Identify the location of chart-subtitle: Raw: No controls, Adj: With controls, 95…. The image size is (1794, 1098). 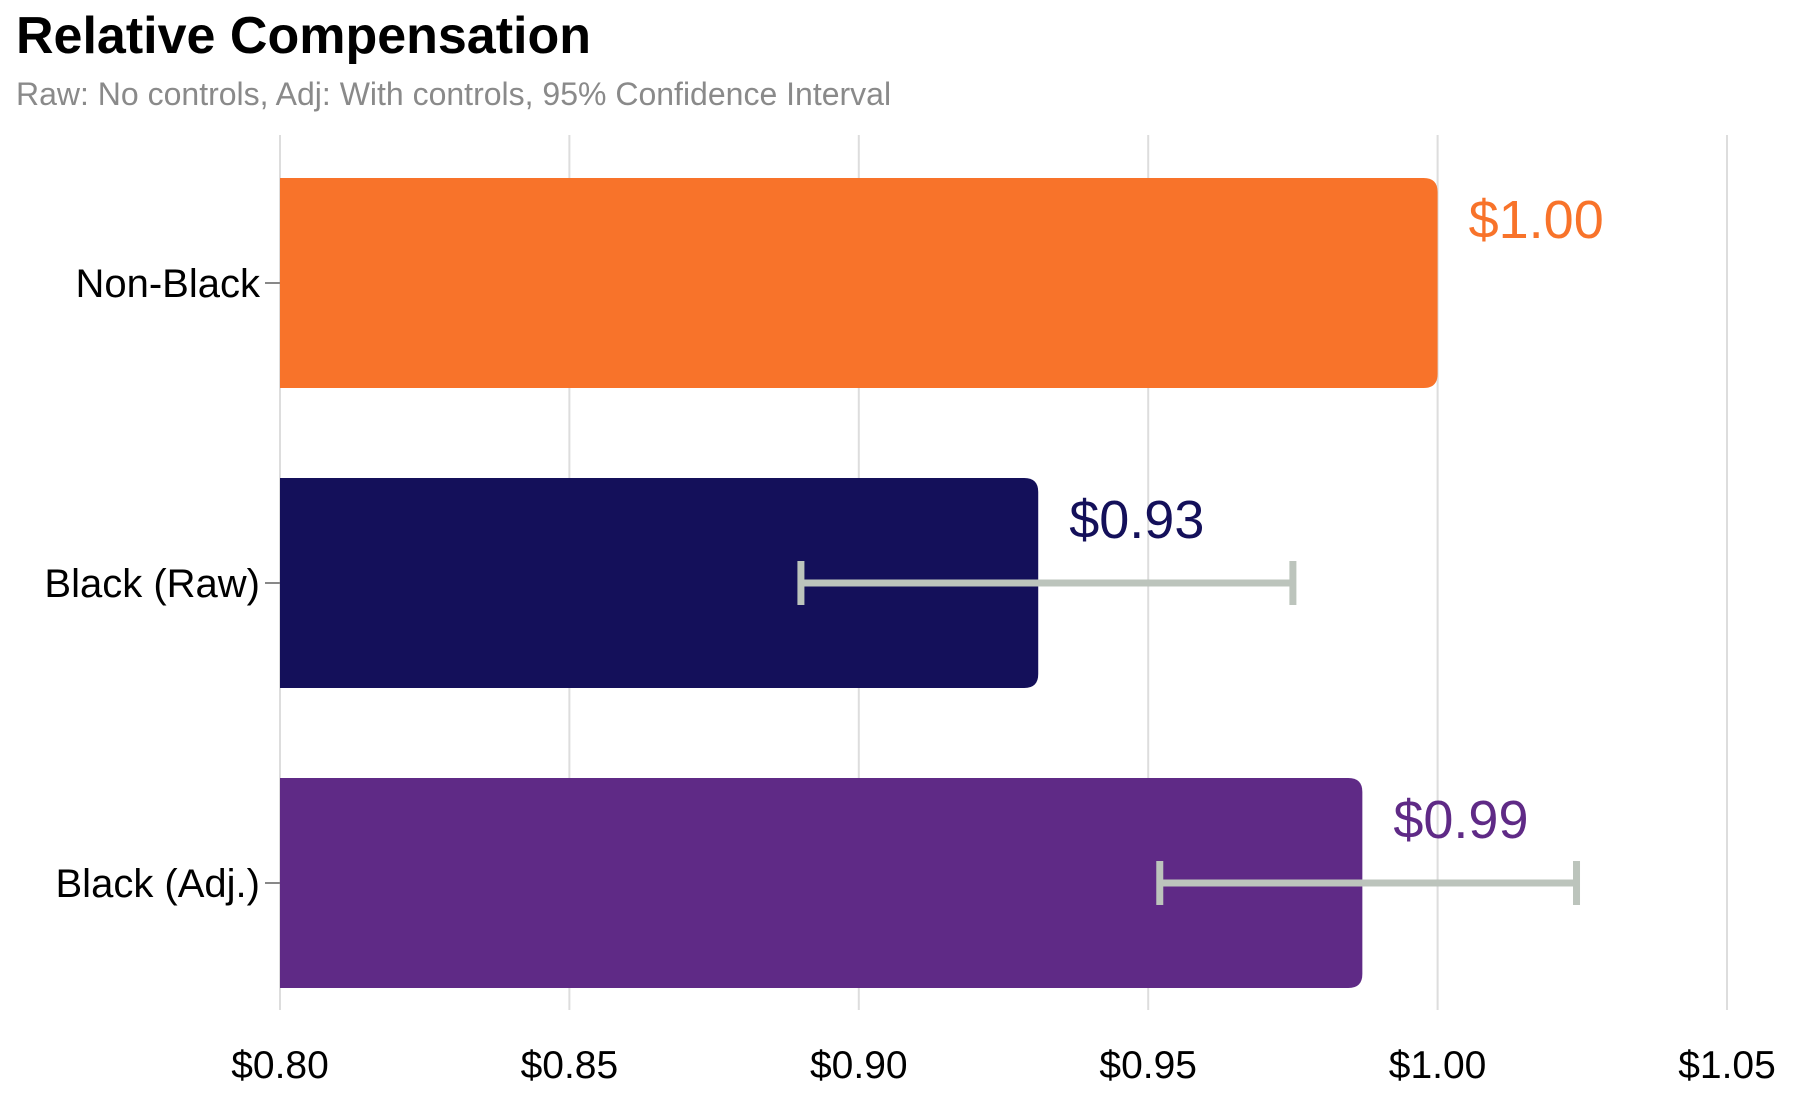
(454, 94).